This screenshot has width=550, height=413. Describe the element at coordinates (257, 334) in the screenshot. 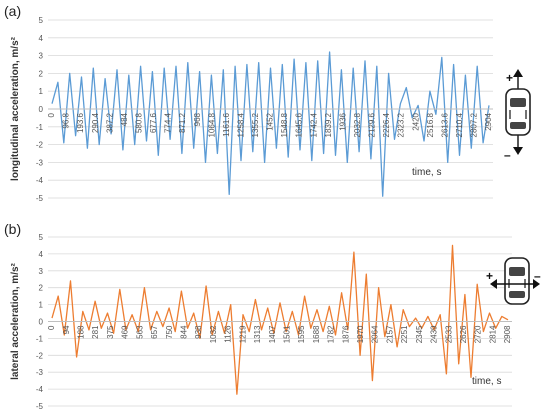

I see `x-tick-label: 1313` at that location.